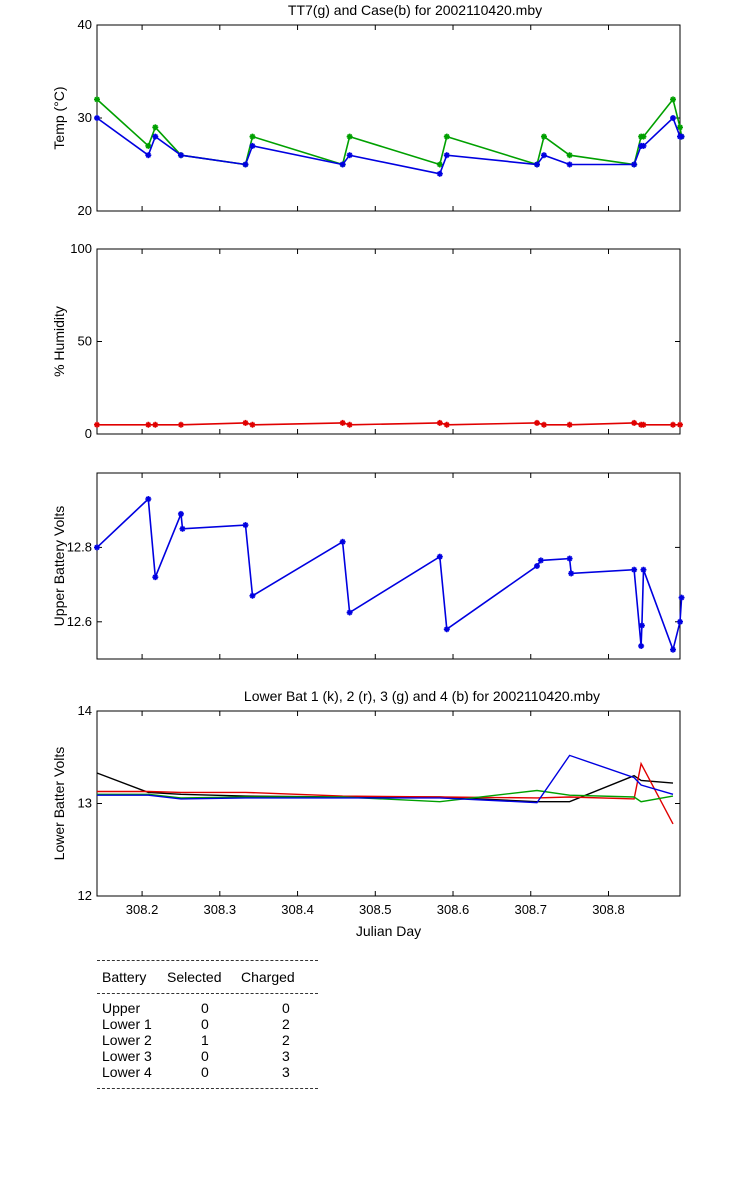  I want to click on y-tick-label: 13, so click(85, 803).